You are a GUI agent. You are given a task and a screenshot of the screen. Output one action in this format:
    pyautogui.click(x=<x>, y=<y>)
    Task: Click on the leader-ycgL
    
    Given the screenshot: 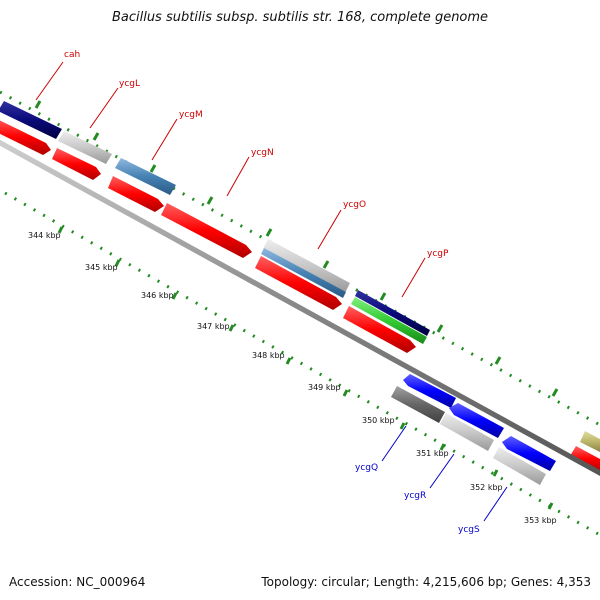 What is the action you would take?
    pyautogui.click(x=104, y=108)
    